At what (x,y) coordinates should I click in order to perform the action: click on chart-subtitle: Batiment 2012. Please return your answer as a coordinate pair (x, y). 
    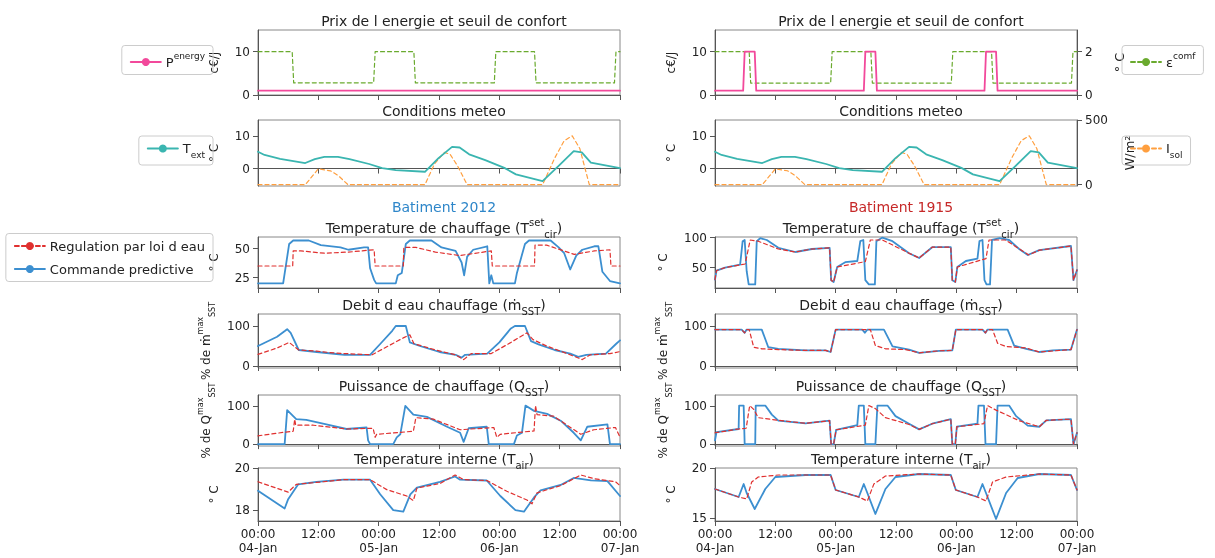
    Looking at the image, I should click on (444, 207).